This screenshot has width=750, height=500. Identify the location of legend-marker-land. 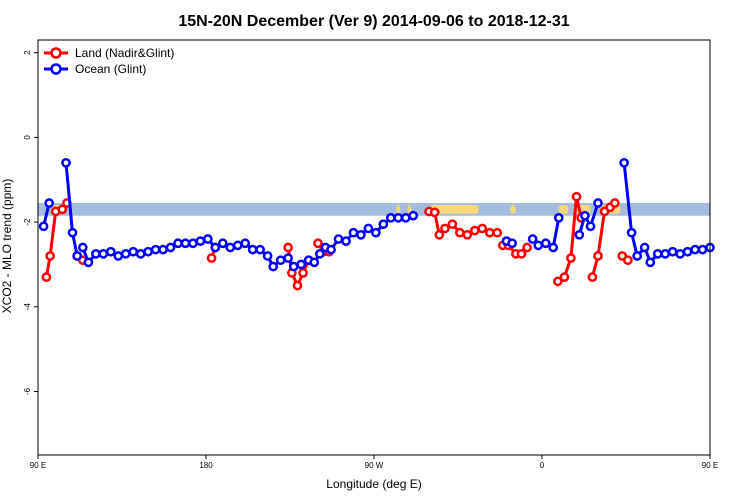
(56, 53).